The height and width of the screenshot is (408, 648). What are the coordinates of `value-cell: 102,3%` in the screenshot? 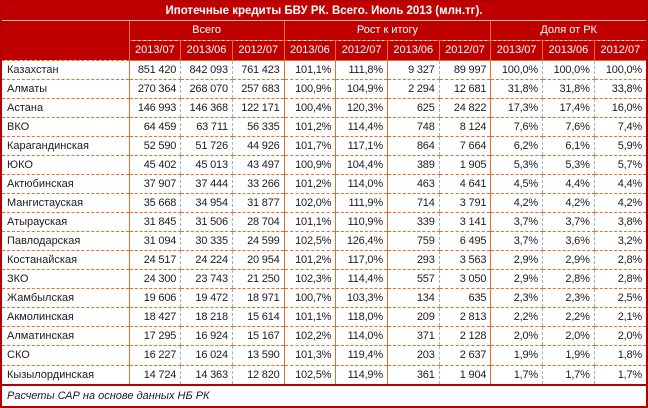 It's located at (309, 279).